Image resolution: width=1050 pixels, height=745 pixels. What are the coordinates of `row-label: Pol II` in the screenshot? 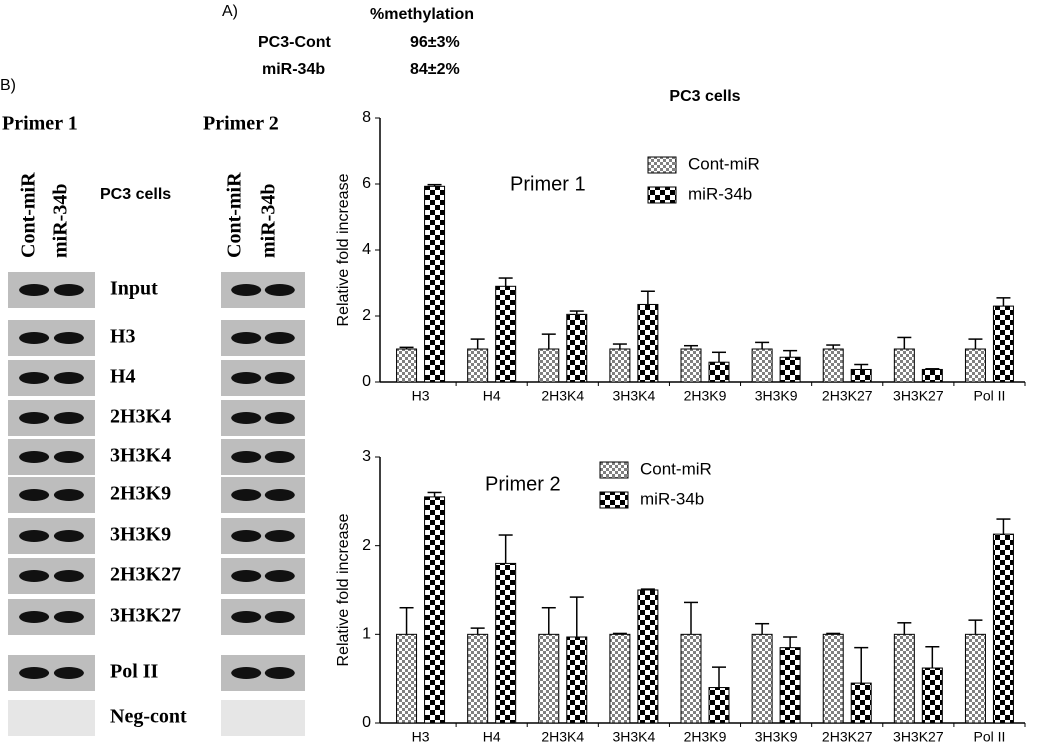 It's located at (134, 672).